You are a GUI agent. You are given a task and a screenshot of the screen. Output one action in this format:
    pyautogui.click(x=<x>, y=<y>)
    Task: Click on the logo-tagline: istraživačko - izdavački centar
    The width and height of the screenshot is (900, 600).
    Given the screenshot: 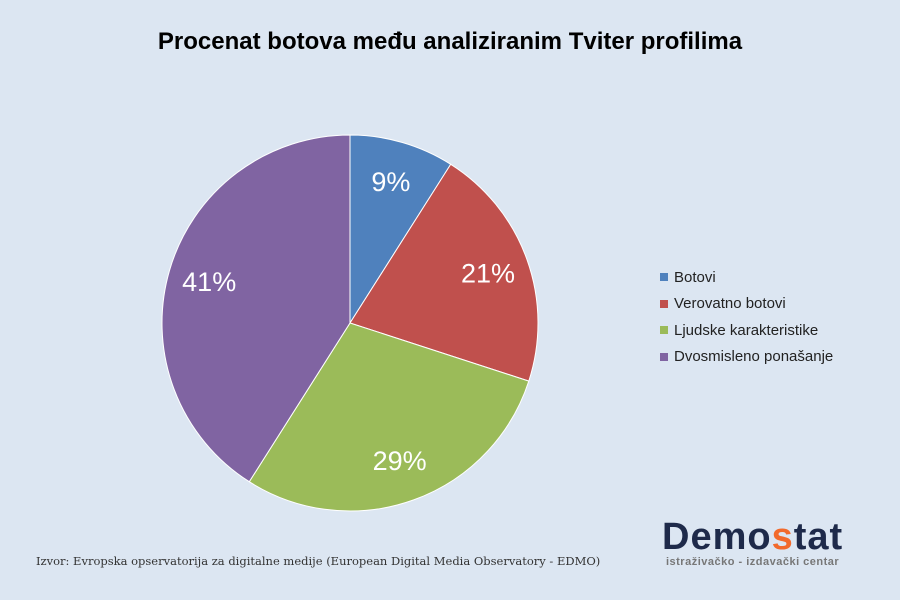 What is the action you would take?
    pyautogui.click(x=752, y=562)
    